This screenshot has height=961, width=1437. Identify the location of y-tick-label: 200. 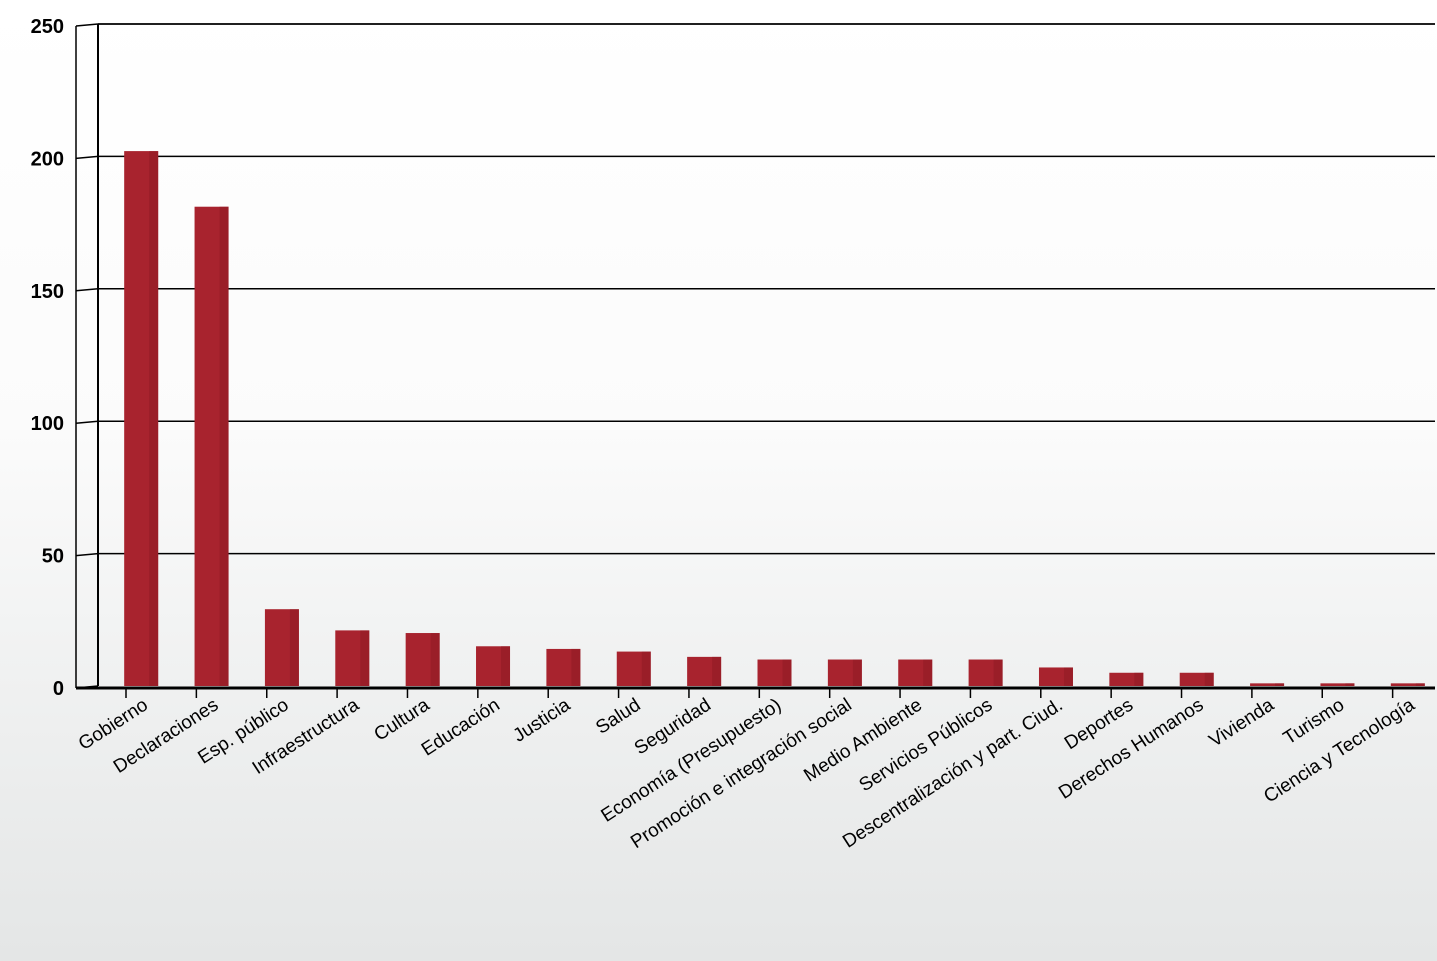
(47, 159).